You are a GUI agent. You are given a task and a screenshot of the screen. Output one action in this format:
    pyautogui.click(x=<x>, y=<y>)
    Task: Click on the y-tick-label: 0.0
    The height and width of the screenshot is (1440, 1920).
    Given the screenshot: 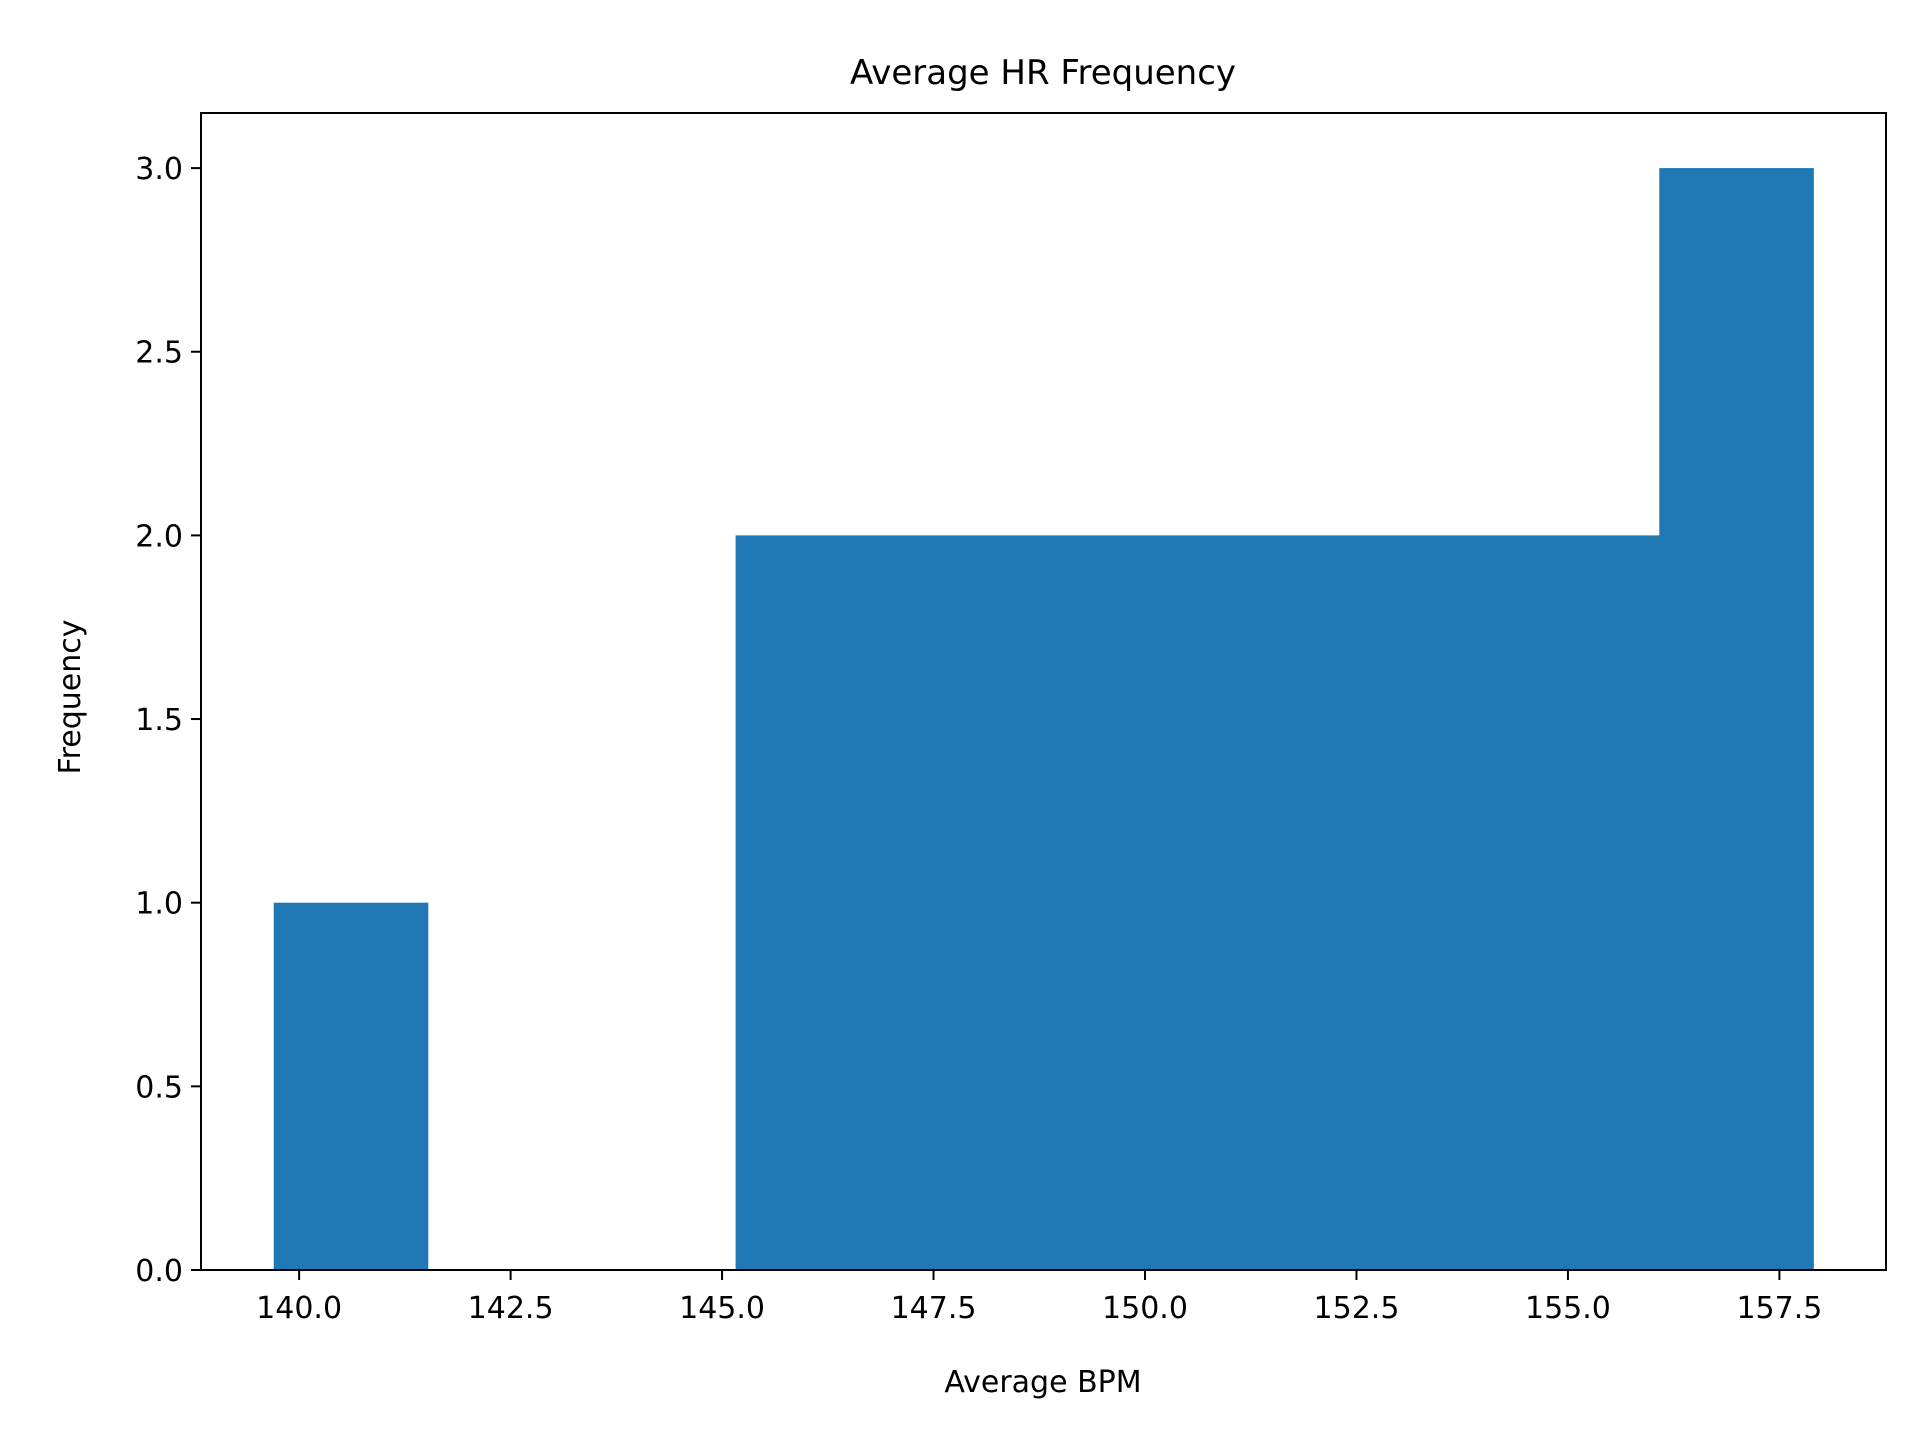 What is the action you would take?
    pyautogui.click(x=159, y=1271)
    